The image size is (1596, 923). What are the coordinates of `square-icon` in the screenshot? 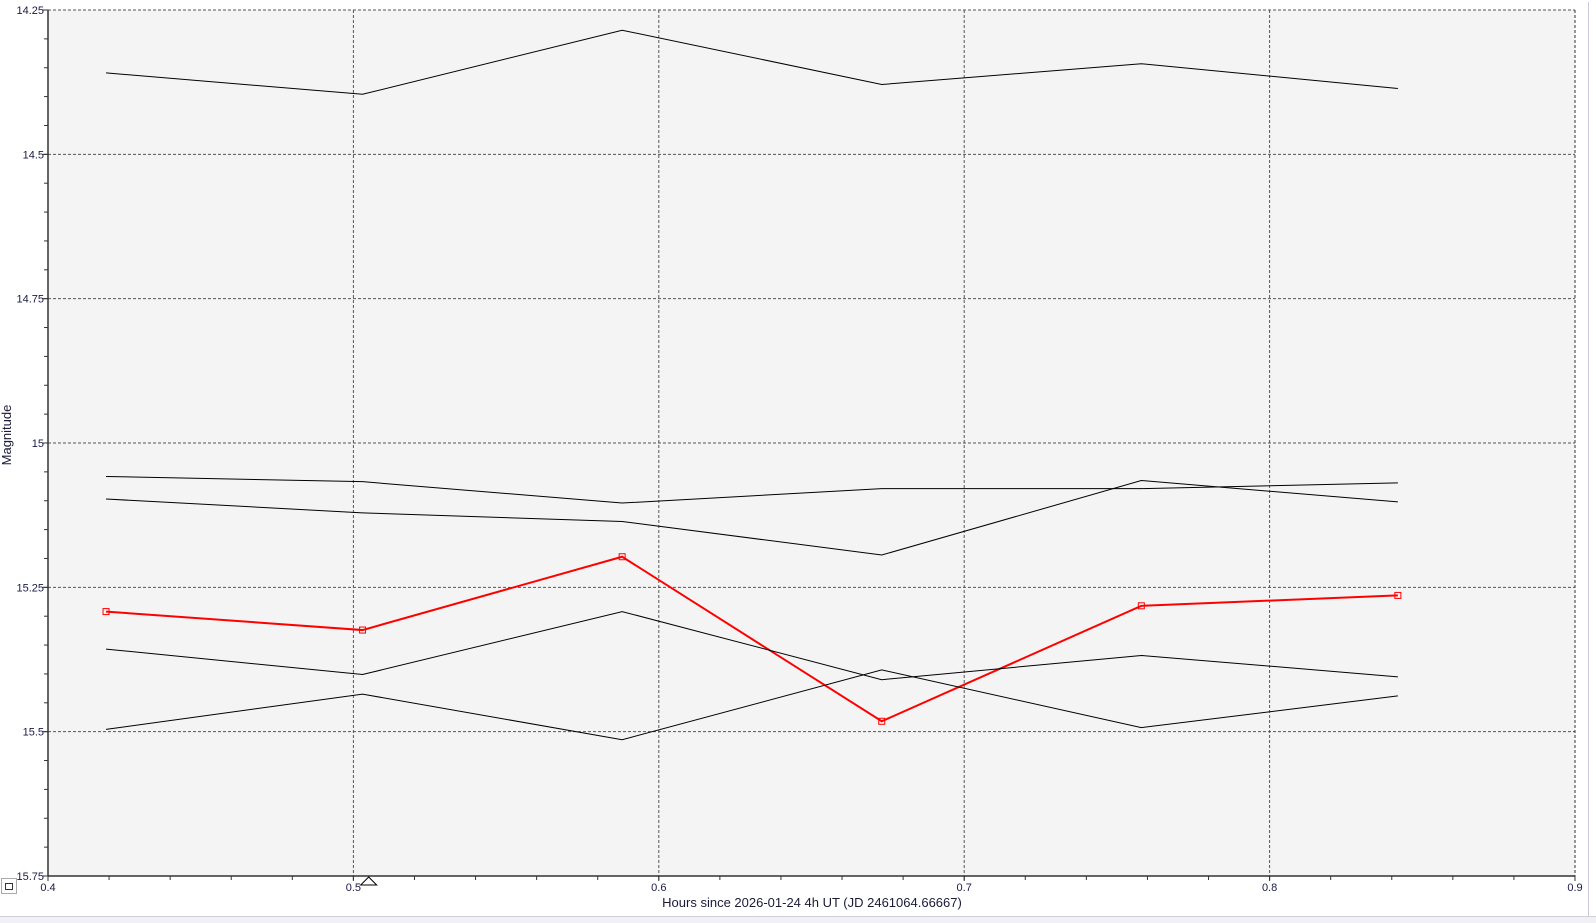 It's located at (9, 886).